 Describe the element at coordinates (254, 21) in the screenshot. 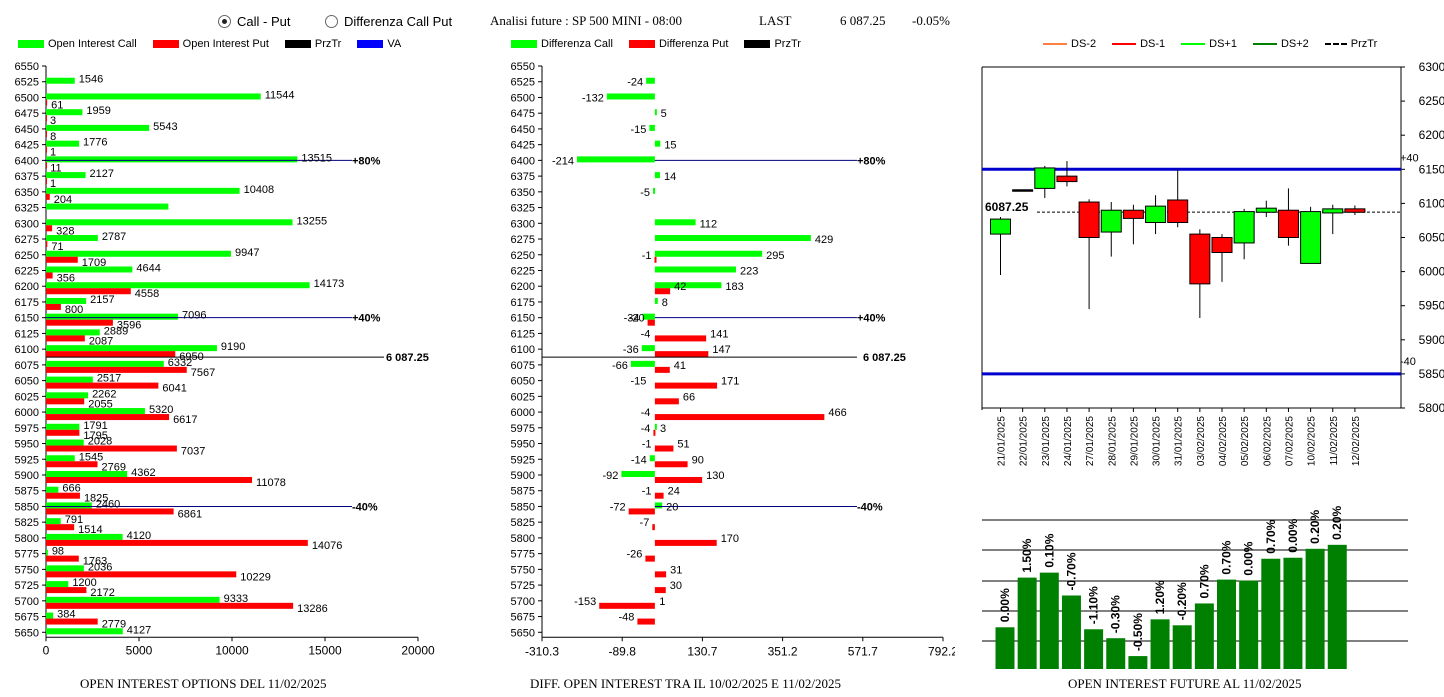

I see `radio-call-put: Call - Put` at that location.